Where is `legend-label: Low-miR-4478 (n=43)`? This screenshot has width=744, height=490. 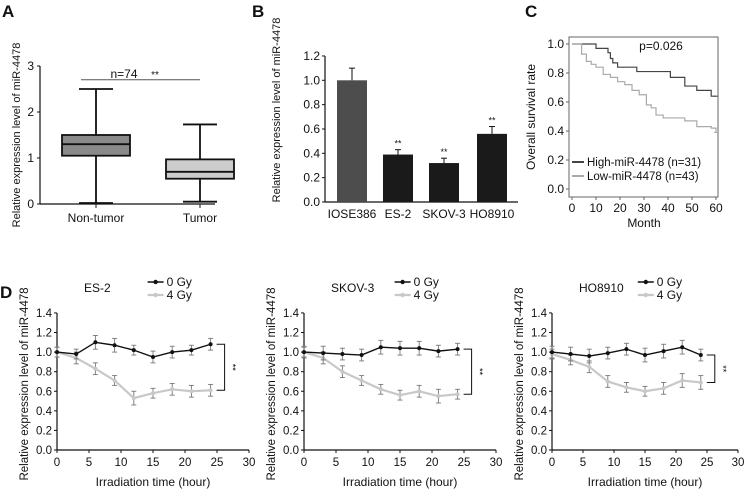 legend-label: Low-miR-4478 (n=43) is located at coordinates (643, 177).